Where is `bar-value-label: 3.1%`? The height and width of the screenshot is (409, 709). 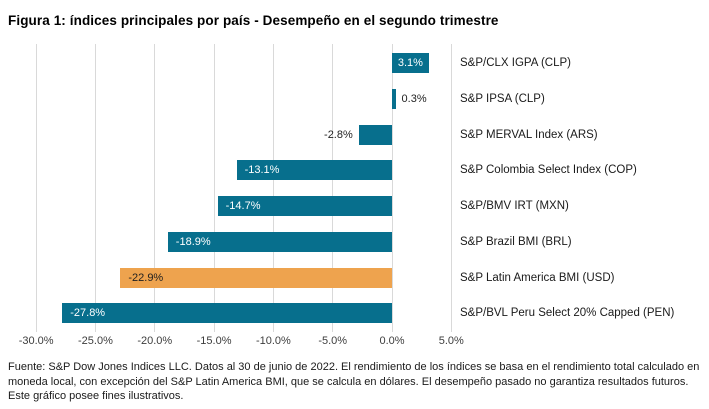
bar-value-label: 3.1% is located at coordinates (410, 63).